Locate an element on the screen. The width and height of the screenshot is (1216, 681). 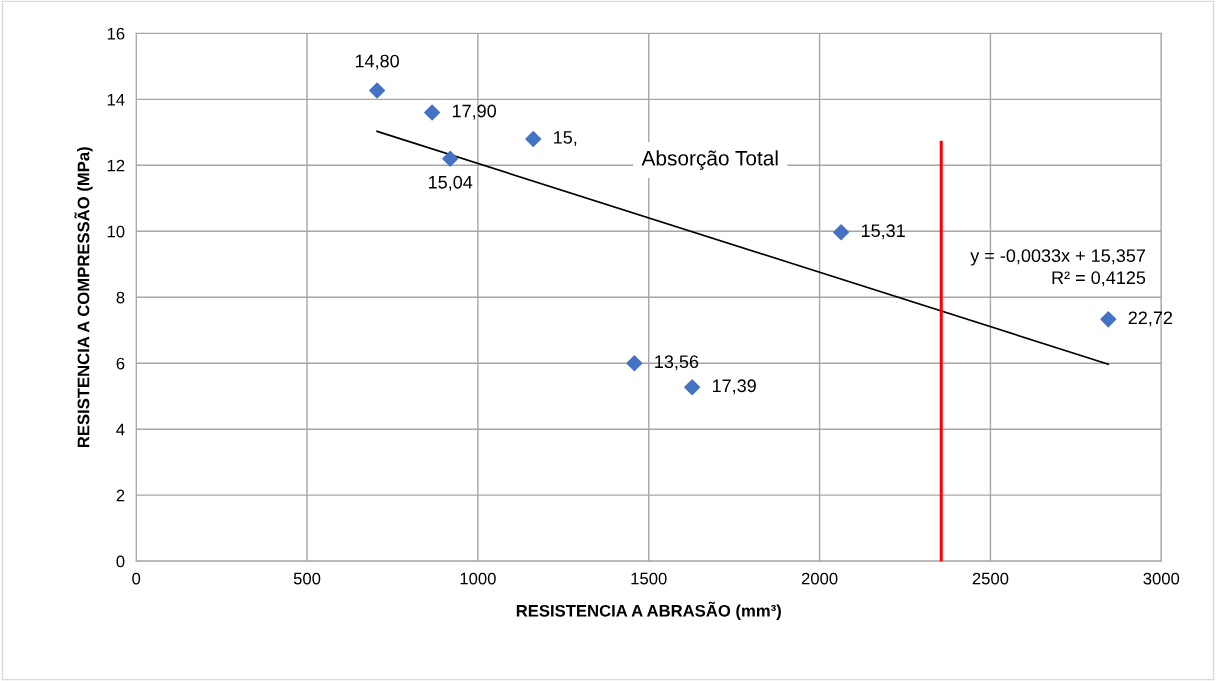
x-tick-label: 3000 is located at coordinates (1161, 578).